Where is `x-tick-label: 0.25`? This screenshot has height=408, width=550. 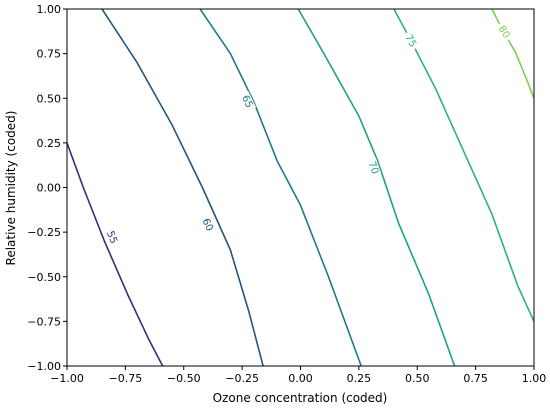
x-tick-label: 0.25 is located at coordinates (359, 378).